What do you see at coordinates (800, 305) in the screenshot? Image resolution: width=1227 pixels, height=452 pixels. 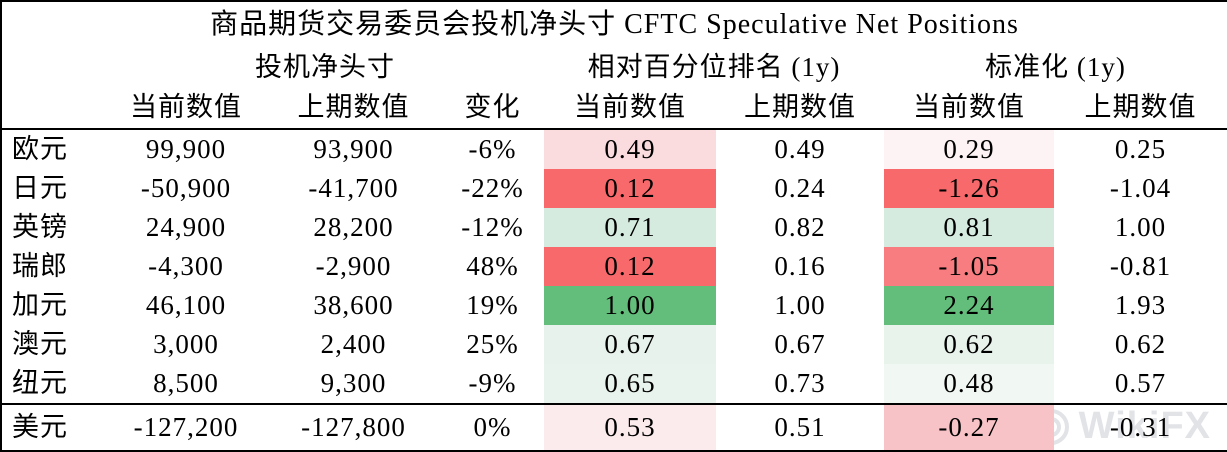 I see `pct-prev-value: 1.00` at bounding box center [800, 305].